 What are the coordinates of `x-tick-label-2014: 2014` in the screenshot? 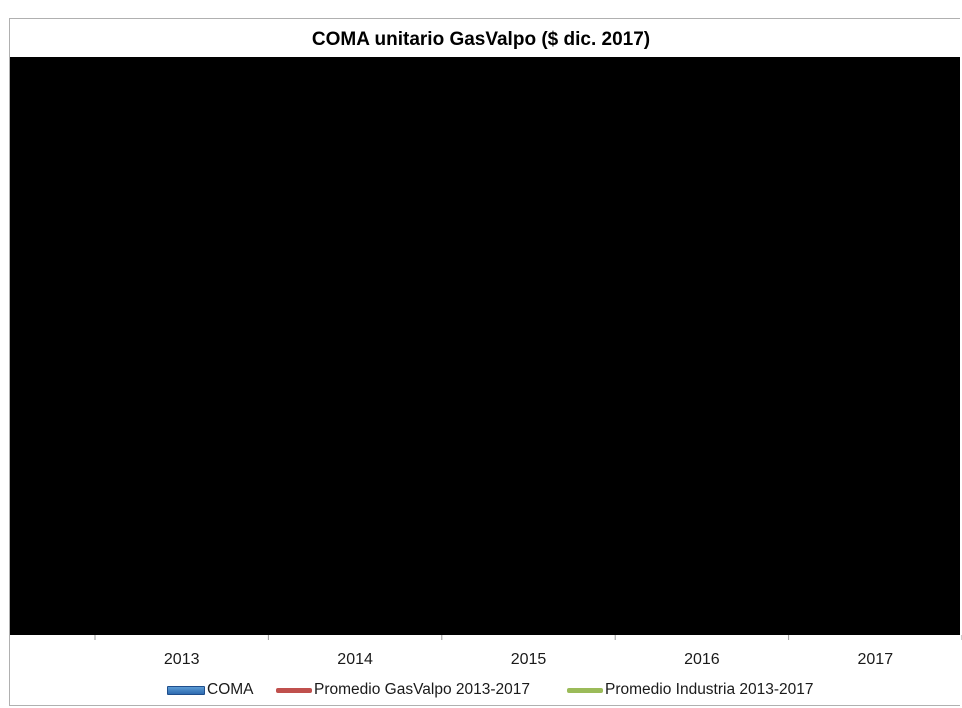 It's located at (355, 659).